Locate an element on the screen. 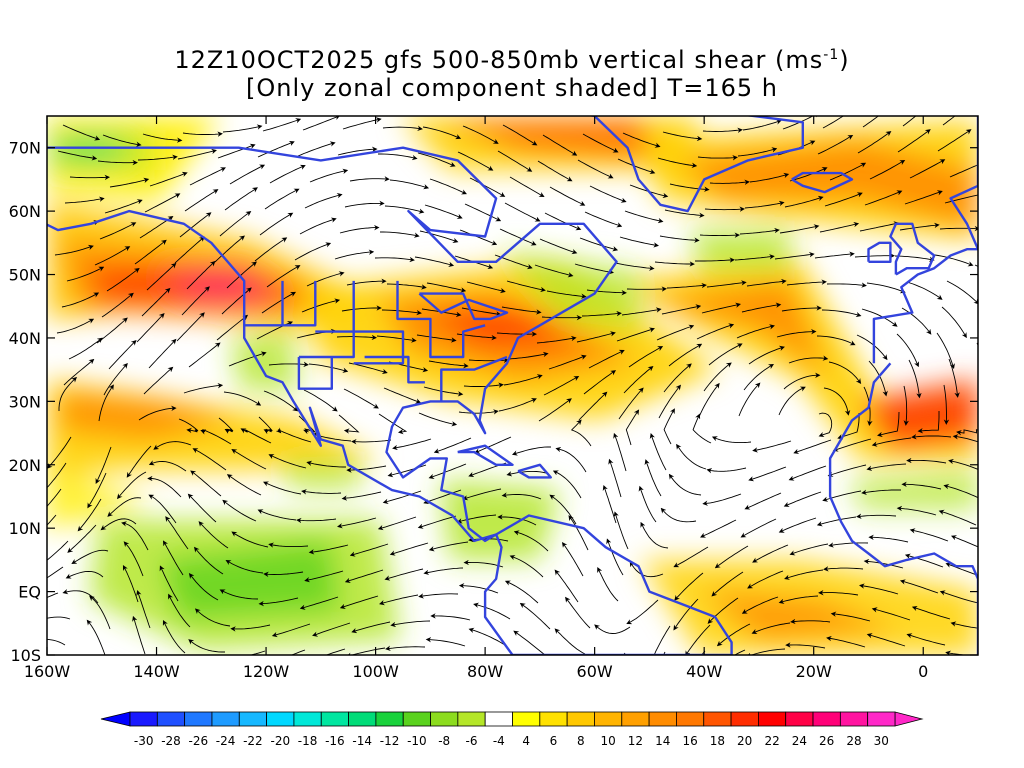  lat-tick-label: 10S is located at coordinates (25, 655).